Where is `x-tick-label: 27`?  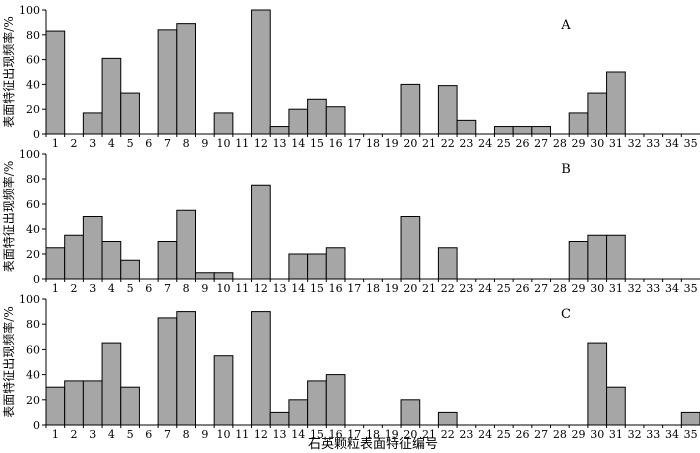 x-tick-label: 27 is located at coordinates (541, 143).